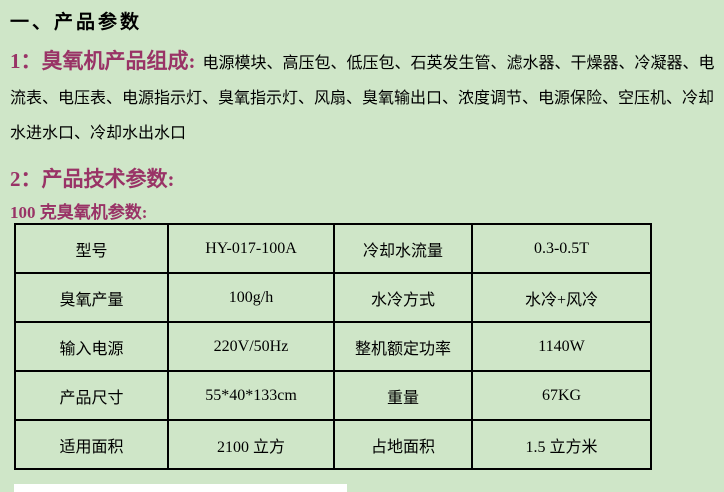 The image size is (724, 492). Describe the element at coordinates (251, 297) in the screenshot. I see `spec-value: 100g/h` at that location.